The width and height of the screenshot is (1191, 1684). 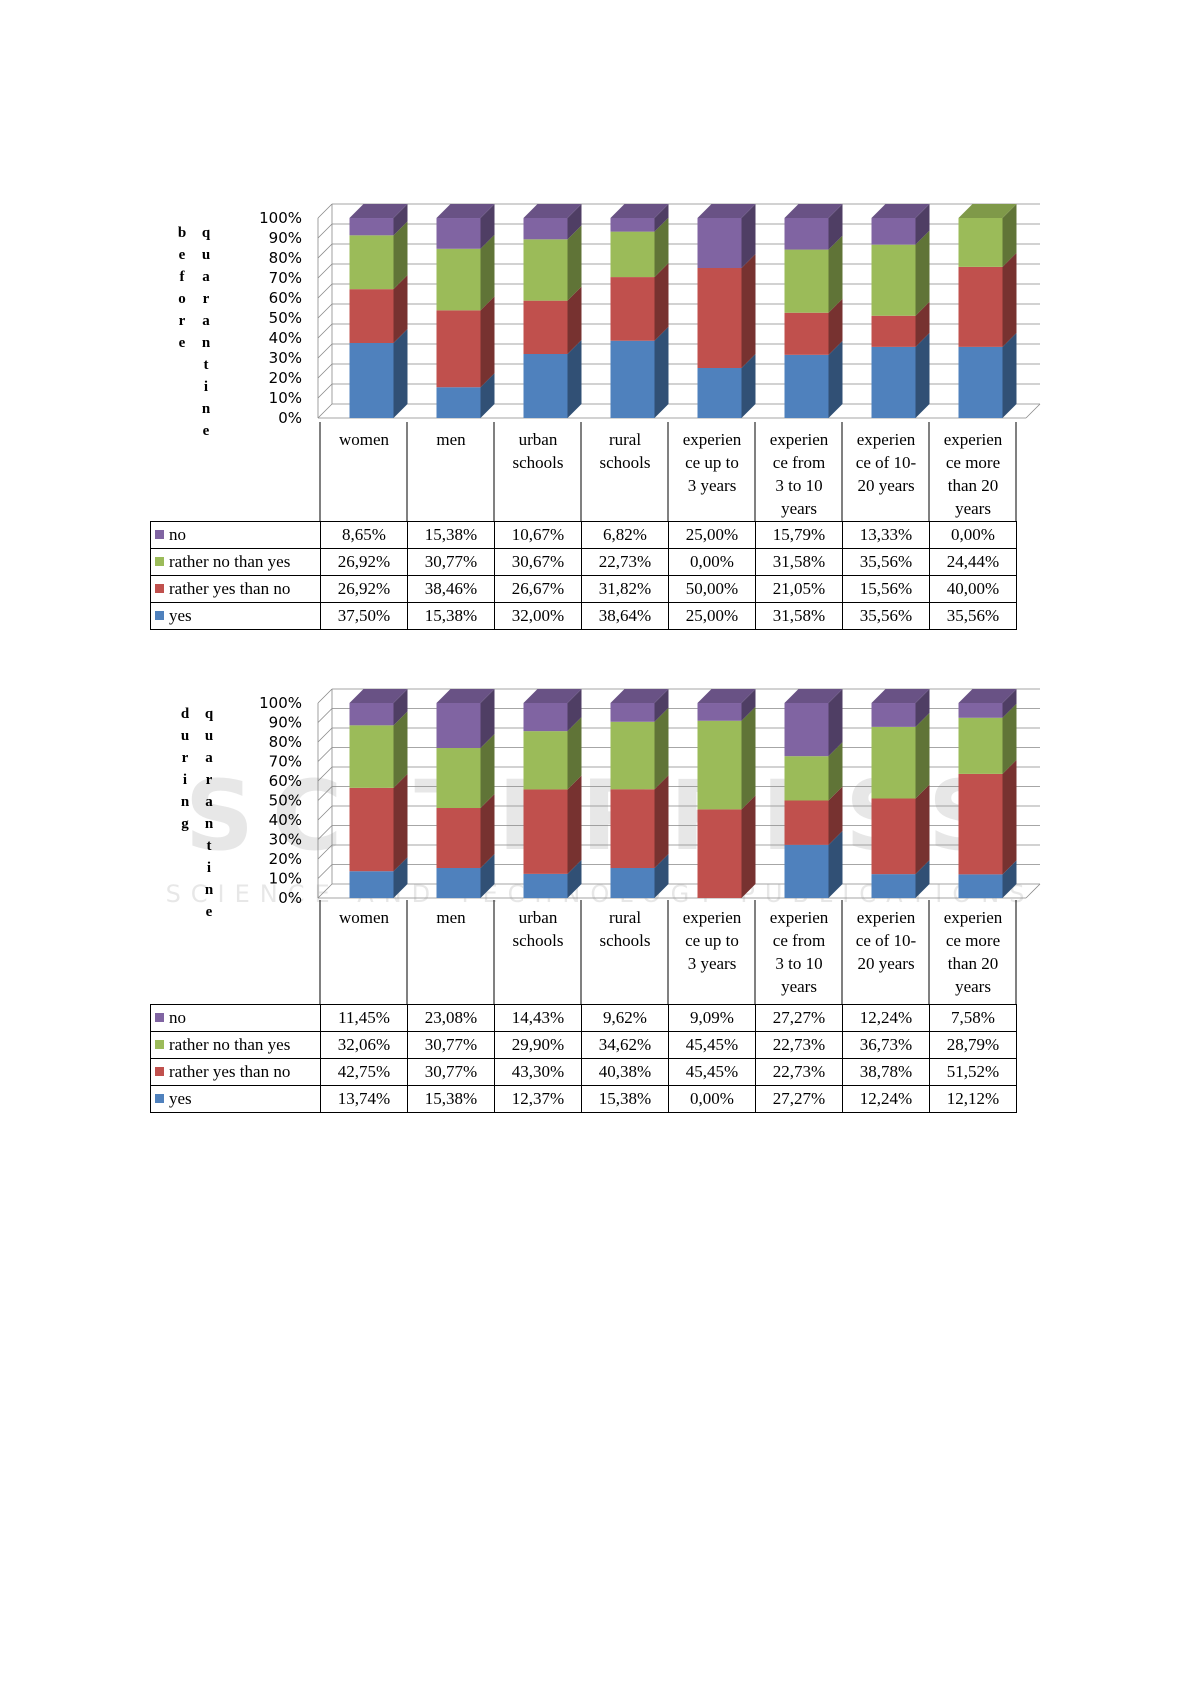 I want to click on table-cell: 23,08%, so click(x=451, y=1018).